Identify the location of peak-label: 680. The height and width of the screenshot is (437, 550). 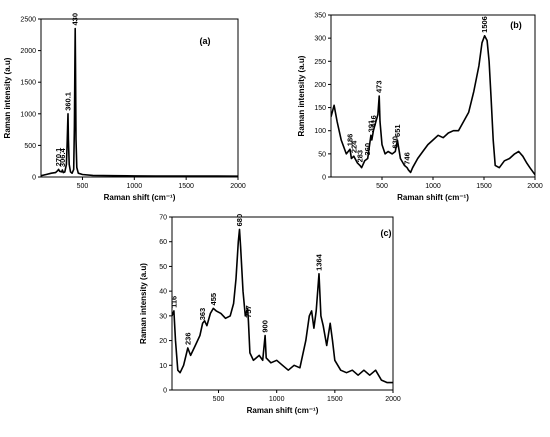
(239, 220).